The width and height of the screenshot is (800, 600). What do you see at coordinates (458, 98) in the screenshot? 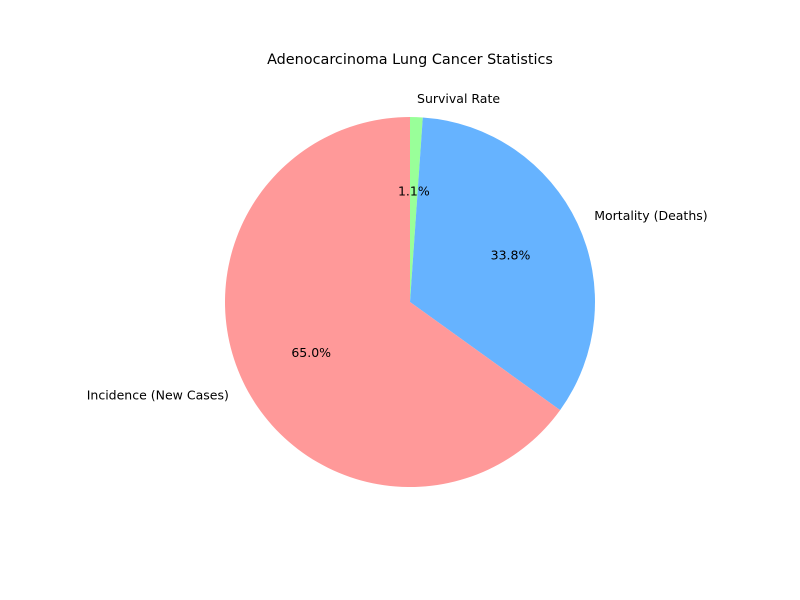
I see `slice-label-0: Survival Rate` at bounding box center [458, 98].